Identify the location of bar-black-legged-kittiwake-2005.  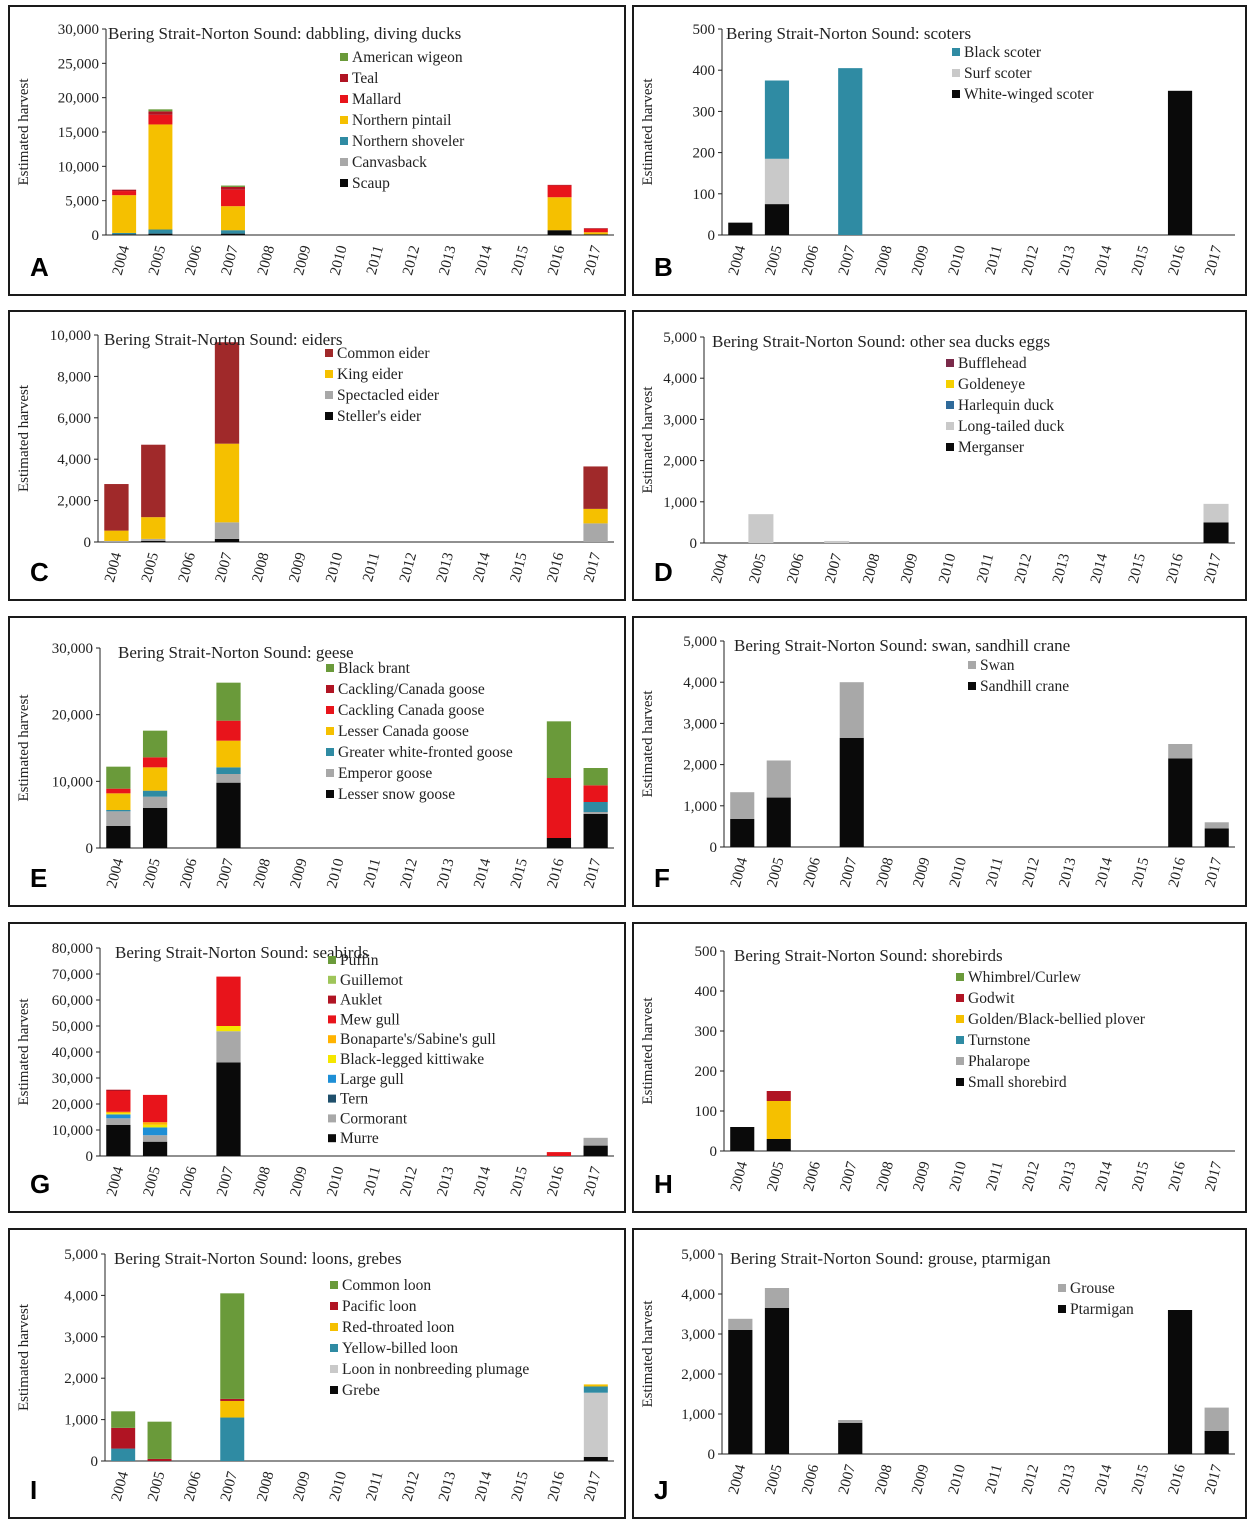
(155, 1126).